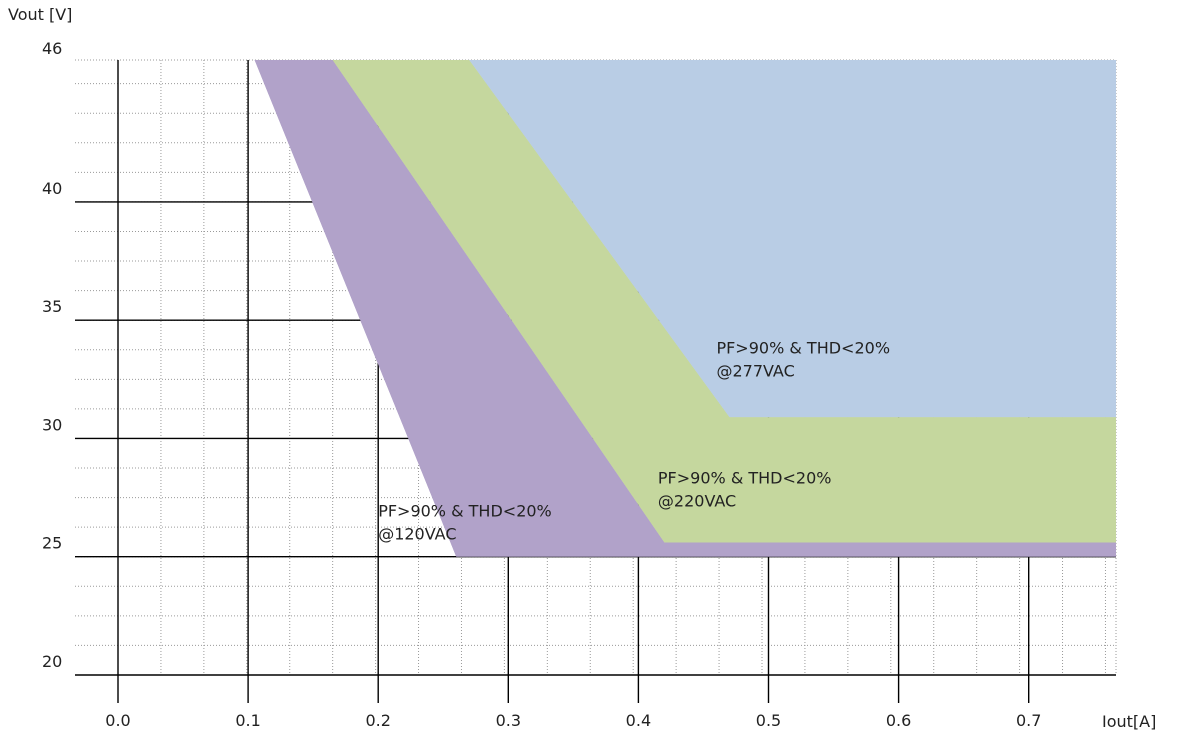  I want to click on region-label-1-line-2: @120VAC, so click(417, 534).